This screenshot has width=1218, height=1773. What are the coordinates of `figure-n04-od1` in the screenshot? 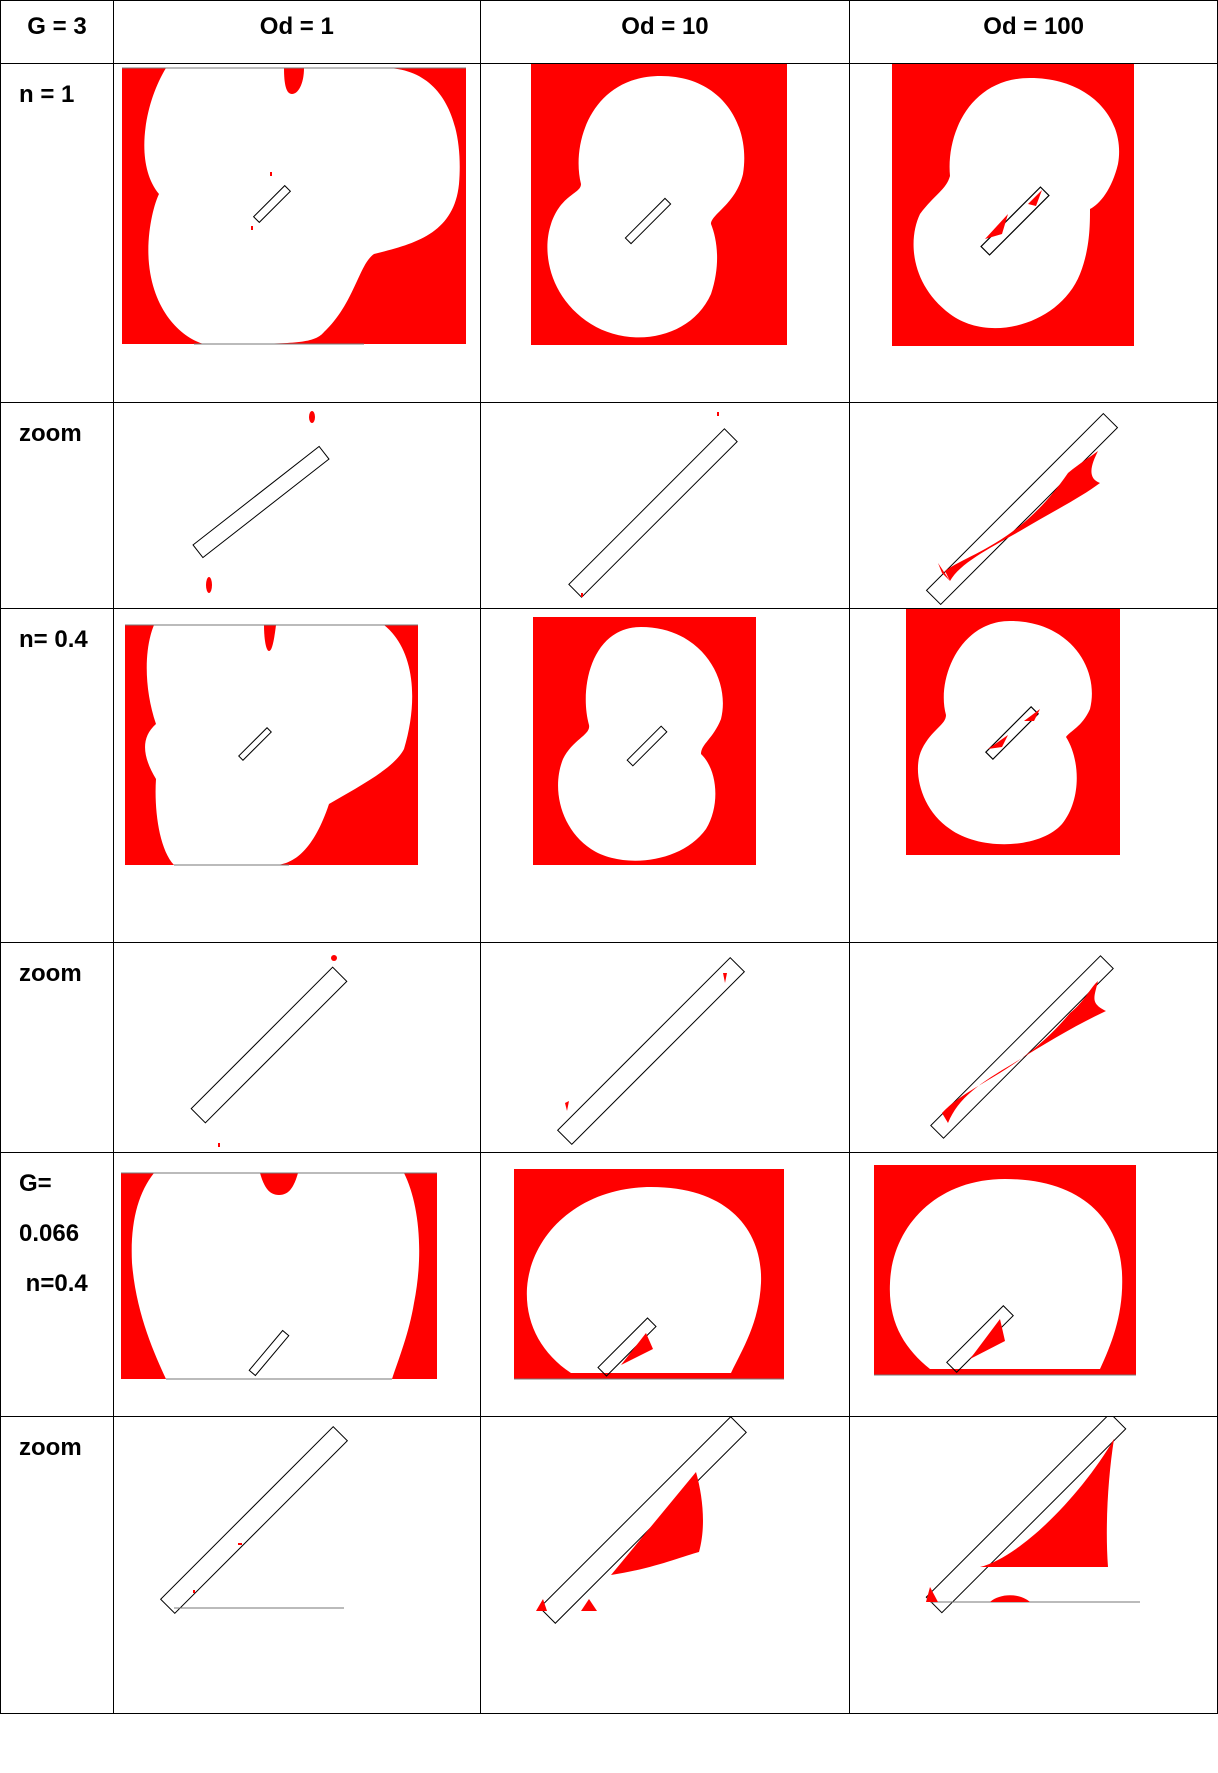 It's located at (271, 745).